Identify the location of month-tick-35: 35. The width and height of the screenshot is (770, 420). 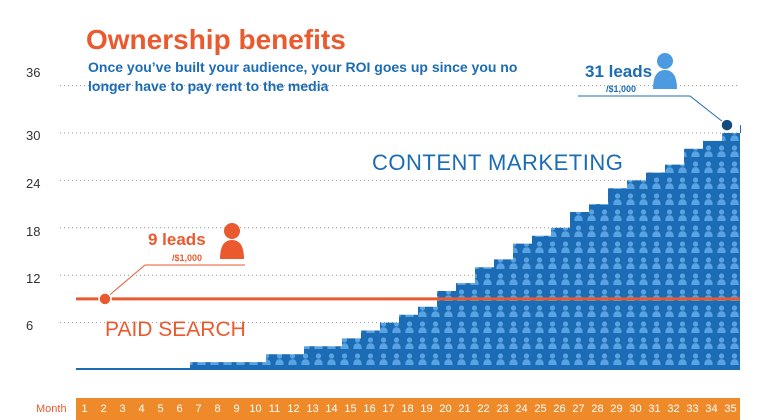
(730, 409).